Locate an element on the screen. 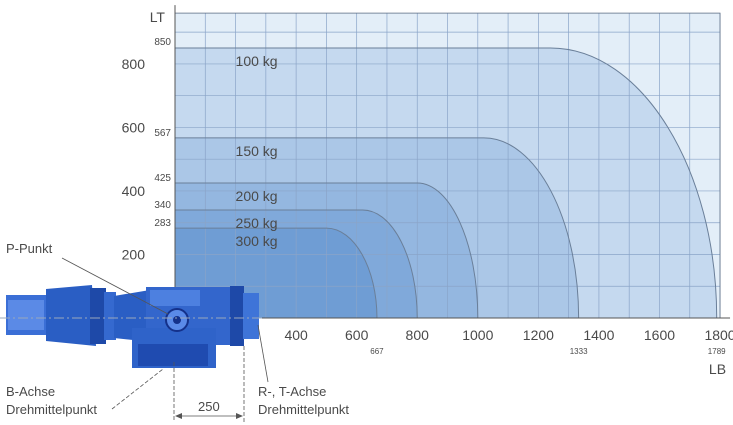  y-mark-label: 567 is located at coordinates (162, 133).